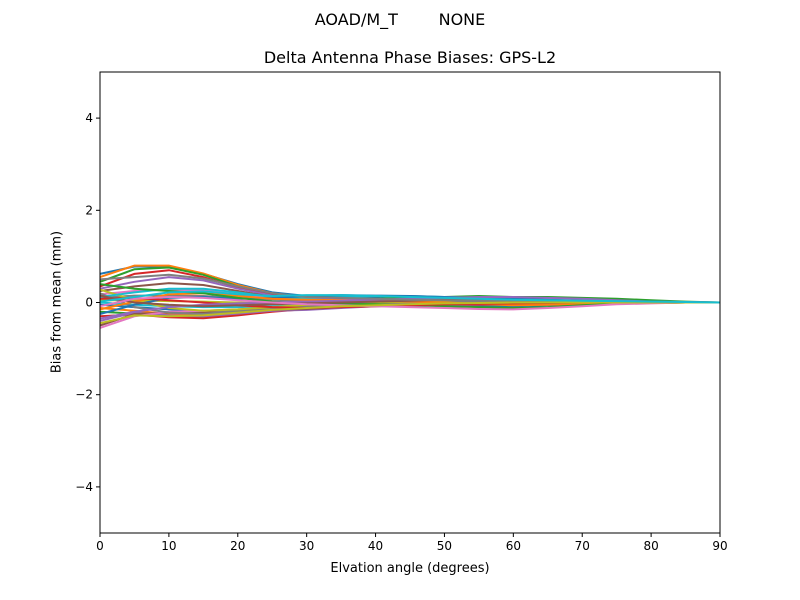 The width and height of the screenshot is (800, 600). What do you see at coordinates (444, 546) in the screenshot?
I see `x-tick-label: 50` at bounding box center [444, 546].